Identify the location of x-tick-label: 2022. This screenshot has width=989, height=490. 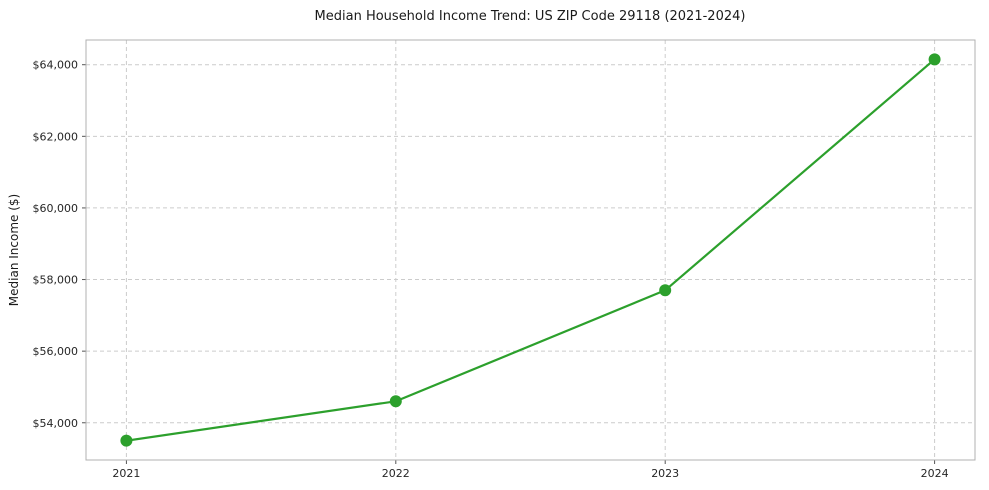
(396, 473).